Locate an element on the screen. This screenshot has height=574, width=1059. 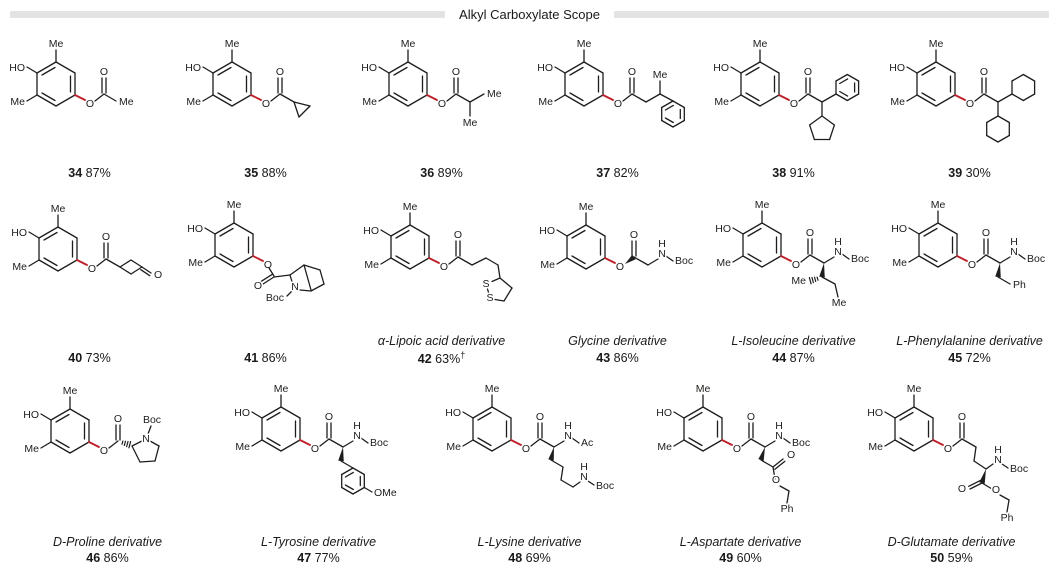
molecule-35: Me HO Me O O is located at coordinates (247, 77).